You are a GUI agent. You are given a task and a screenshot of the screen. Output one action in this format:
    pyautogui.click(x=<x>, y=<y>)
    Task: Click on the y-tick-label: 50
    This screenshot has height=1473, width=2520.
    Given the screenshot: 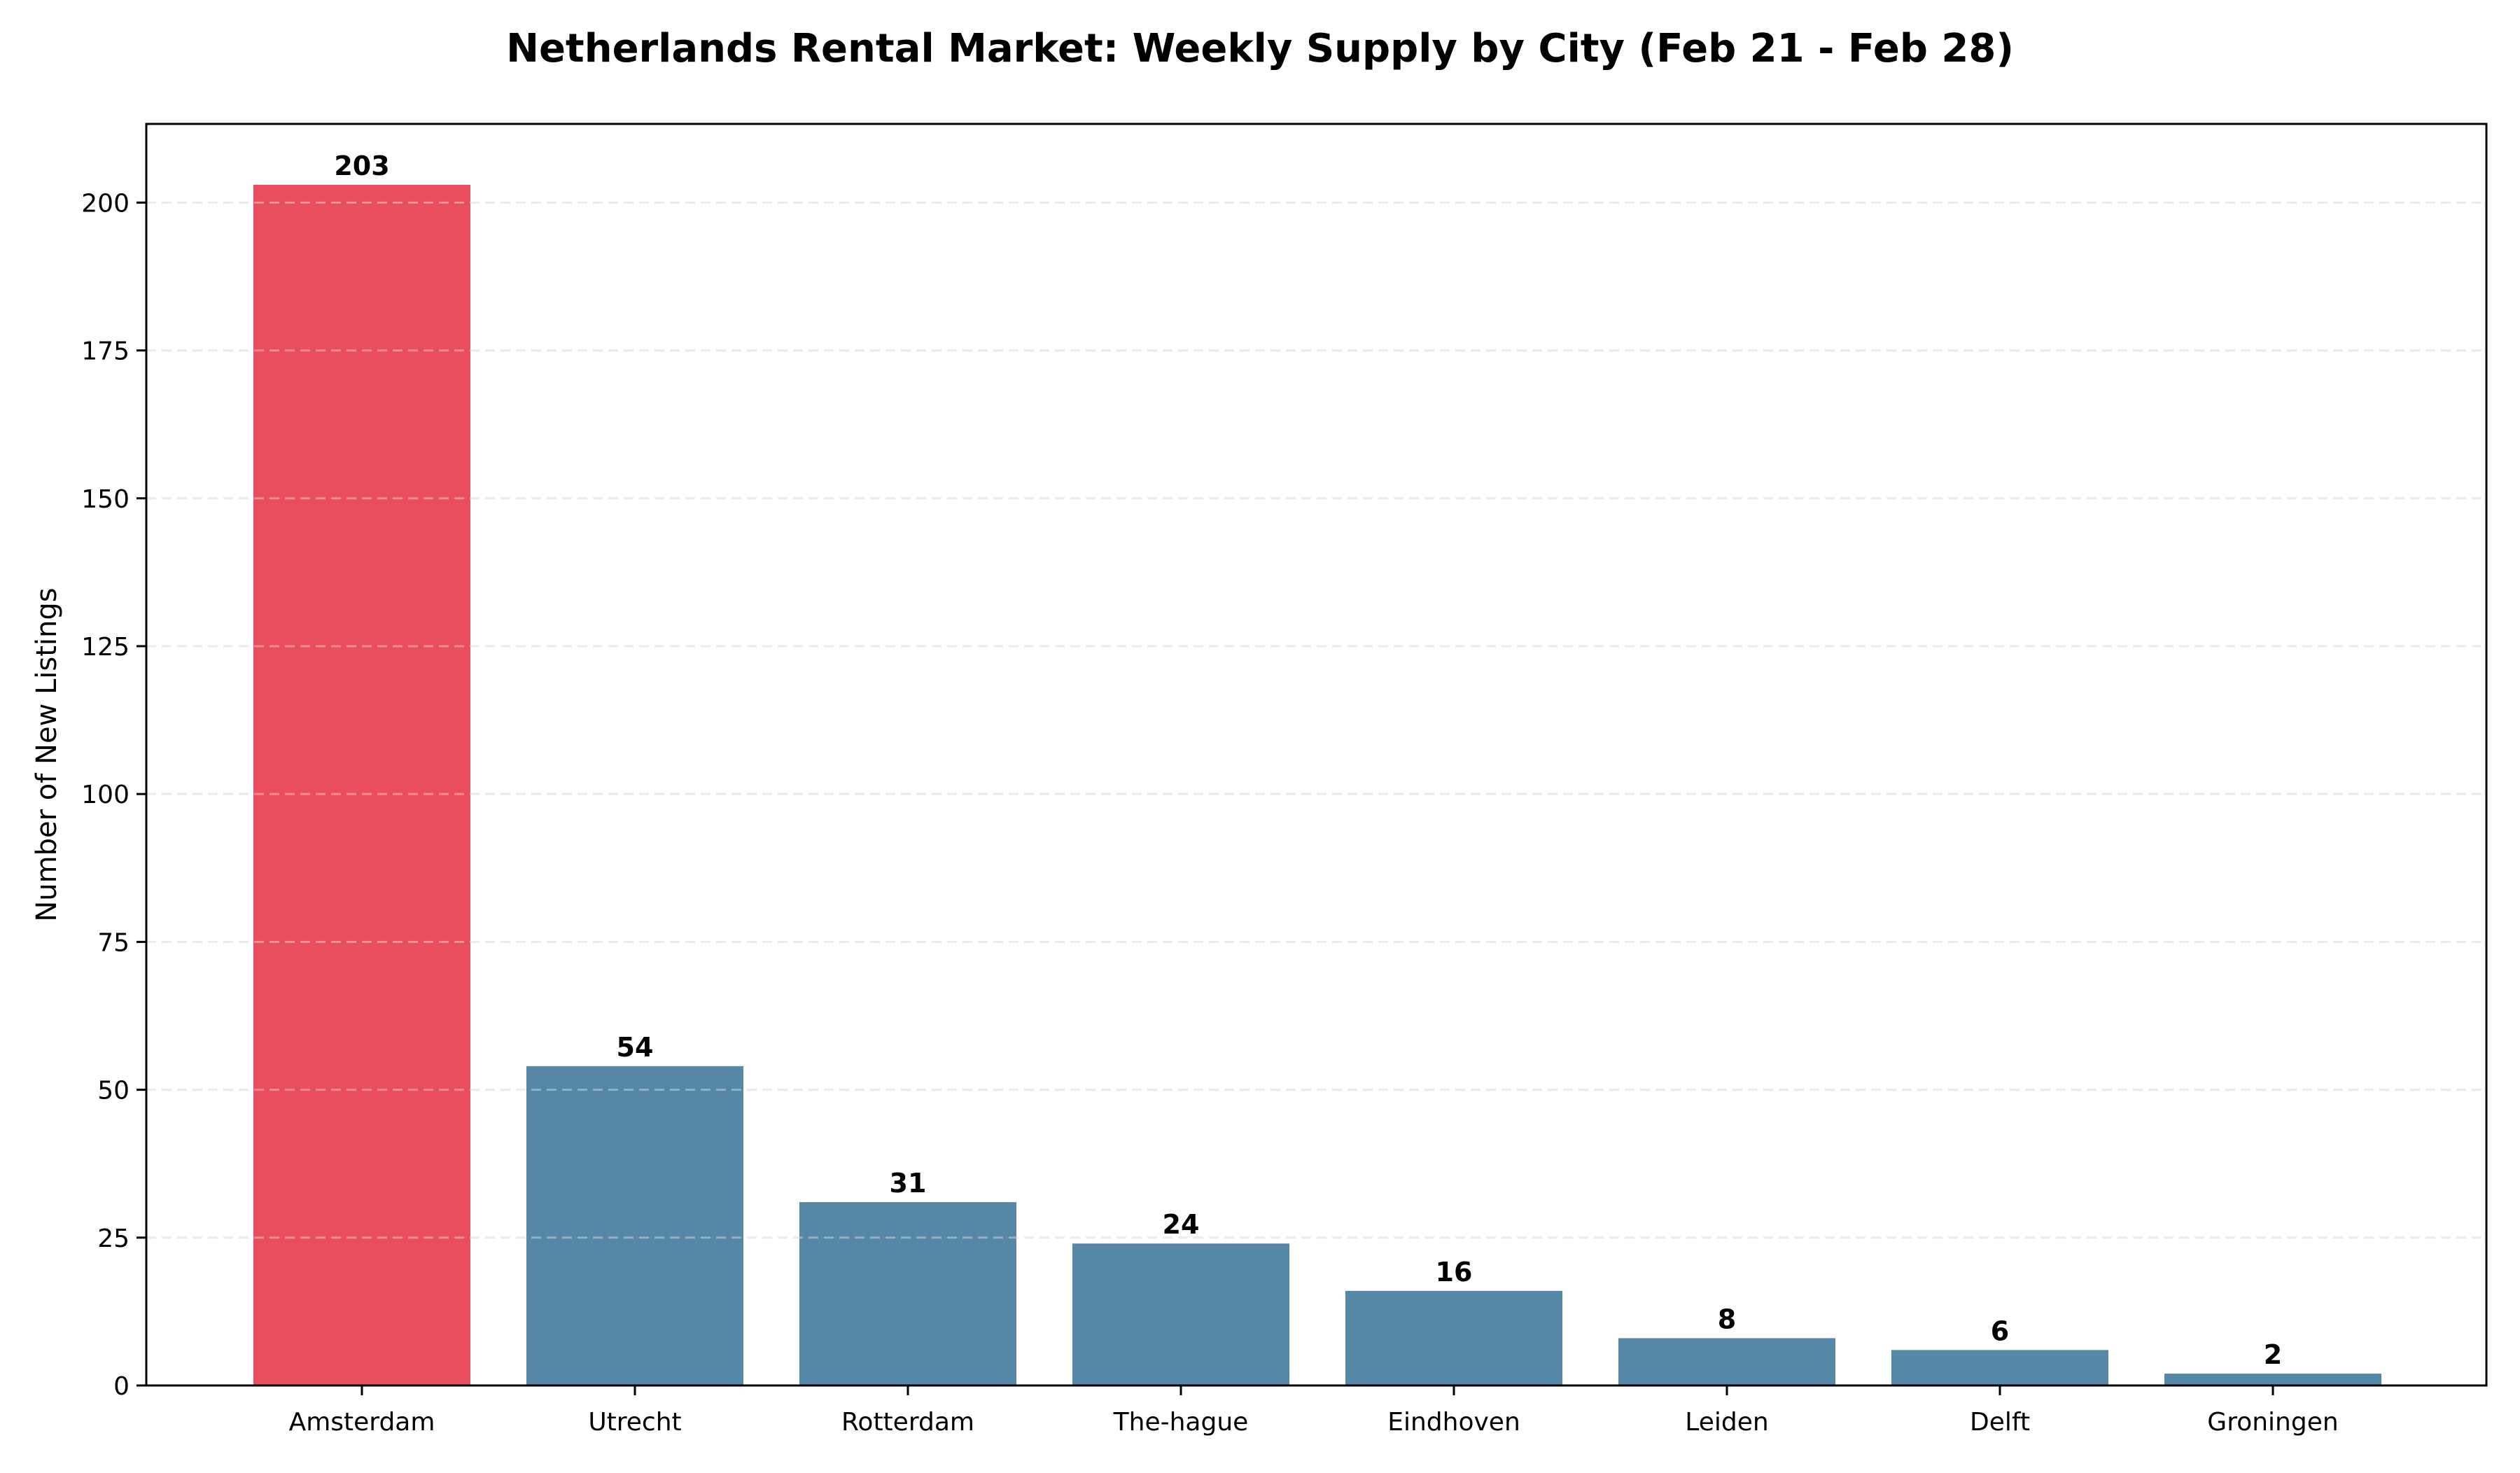 What is the action you would take?
    pyautogui.click(x=113, y=1091)
    